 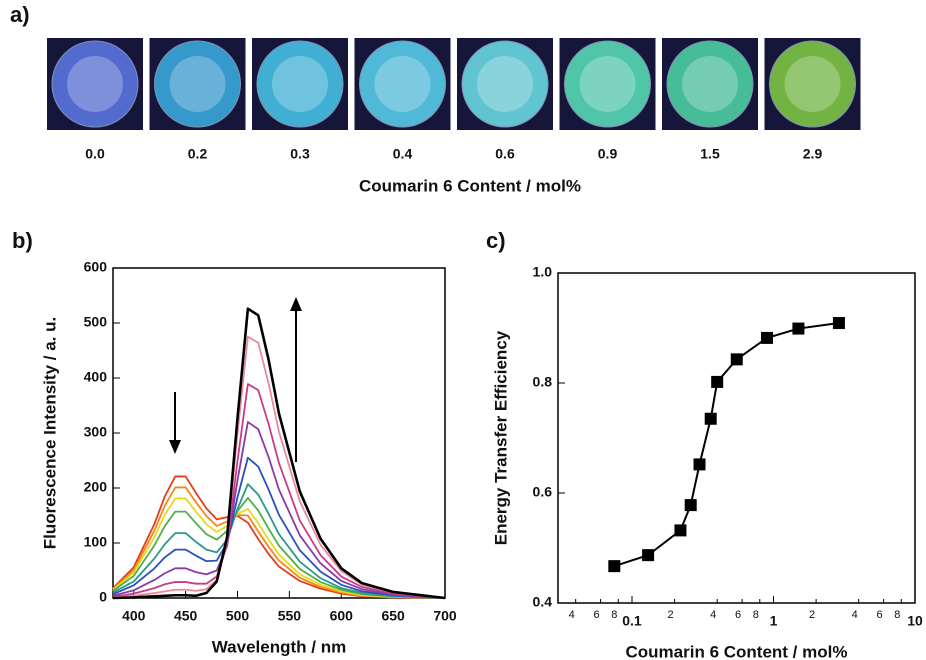 I want to click on y-tick-label: 500, so click(x=96, y=322).